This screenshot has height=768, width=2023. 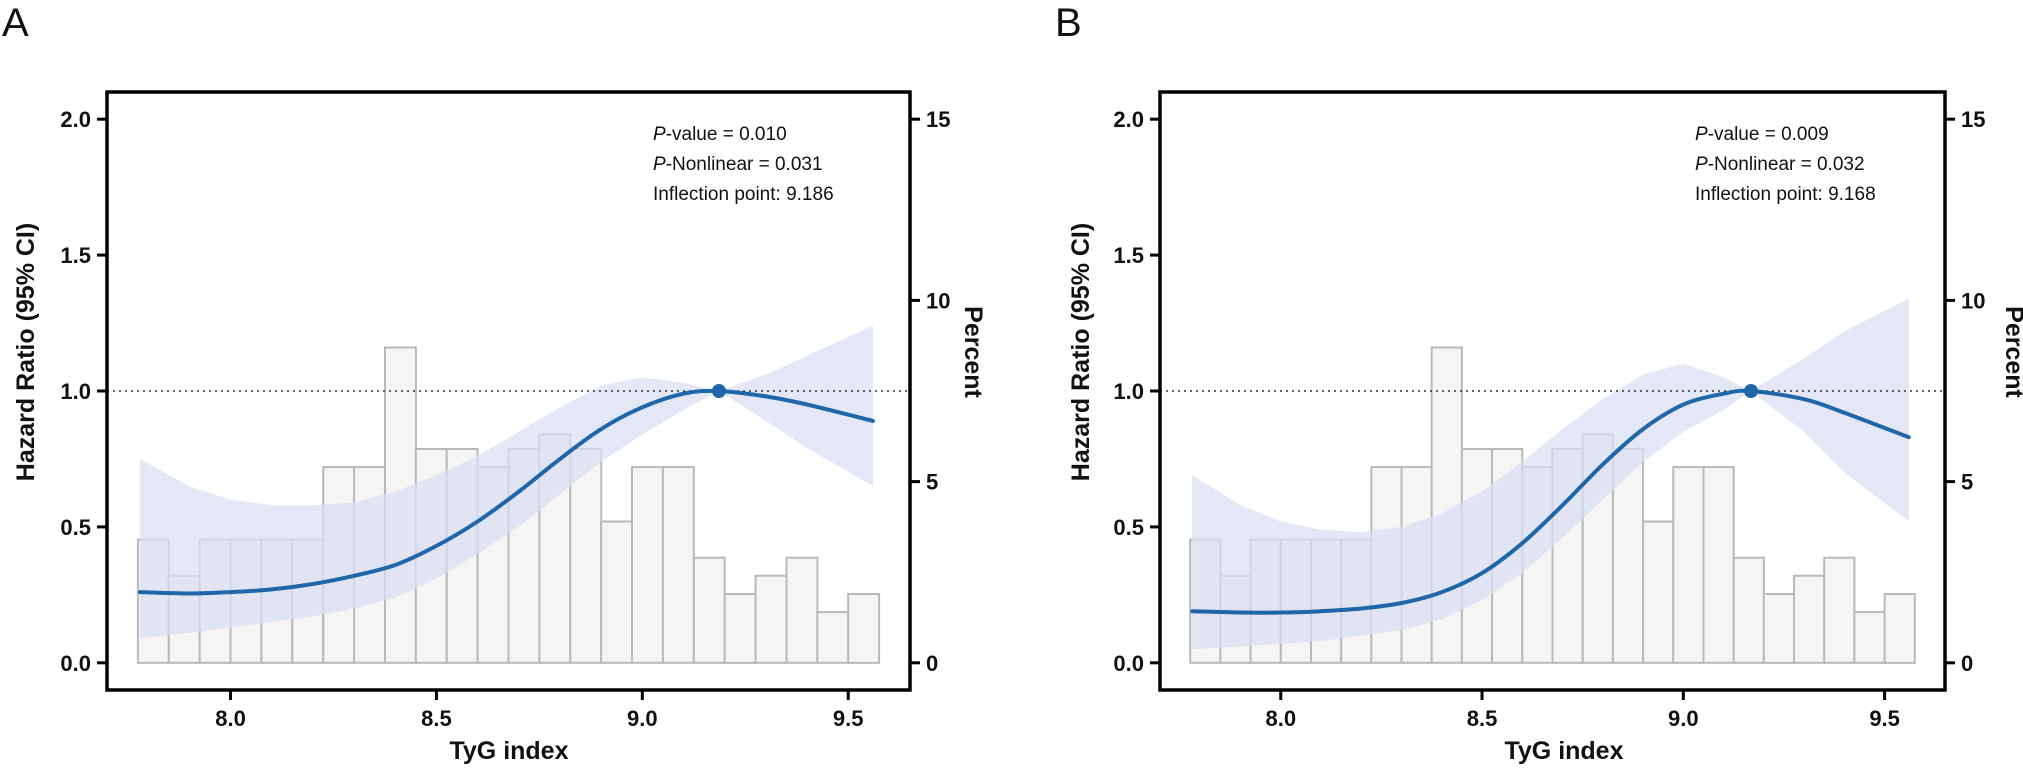 What do you see at coordinates (1081, 352) in the screenshot?
I see `panel-b-y-axis-title: Hazard Ratio (95% CI)` at bounding box center [1081, 352].